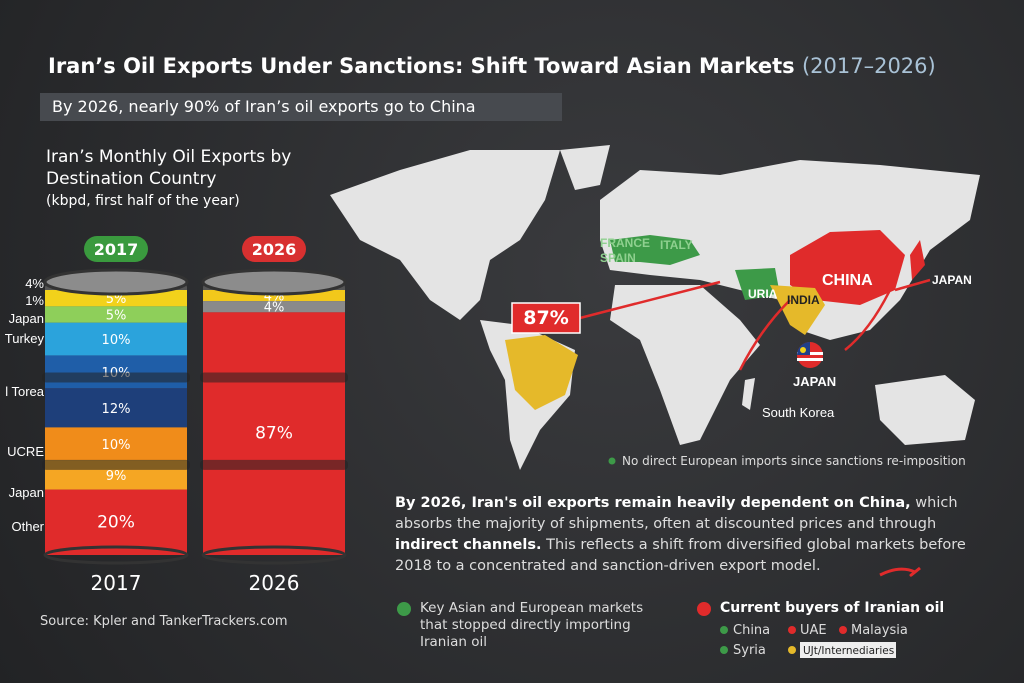  I want to click on india, so click(797, 310).